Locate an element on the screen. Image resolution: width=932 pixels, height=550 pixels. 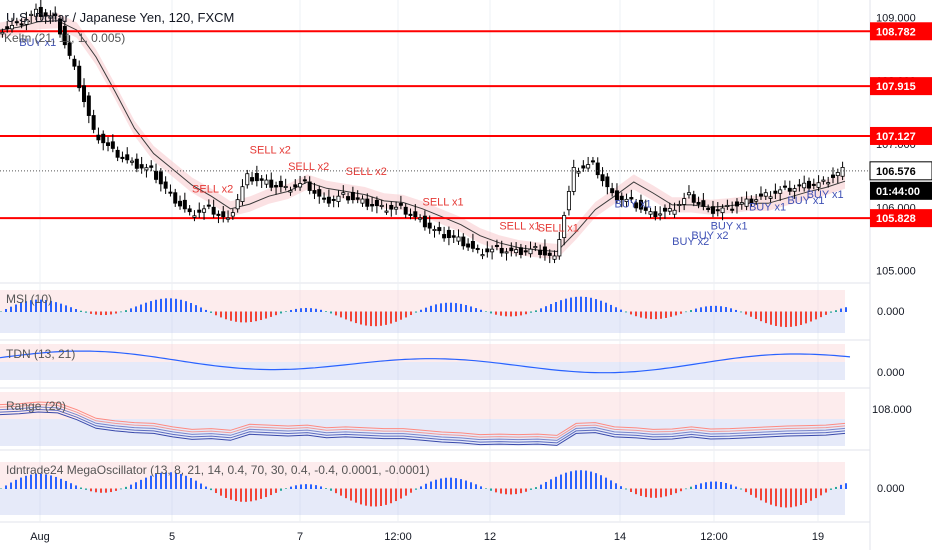
time-tick-label: 14 is located at coordinates (620, 537).